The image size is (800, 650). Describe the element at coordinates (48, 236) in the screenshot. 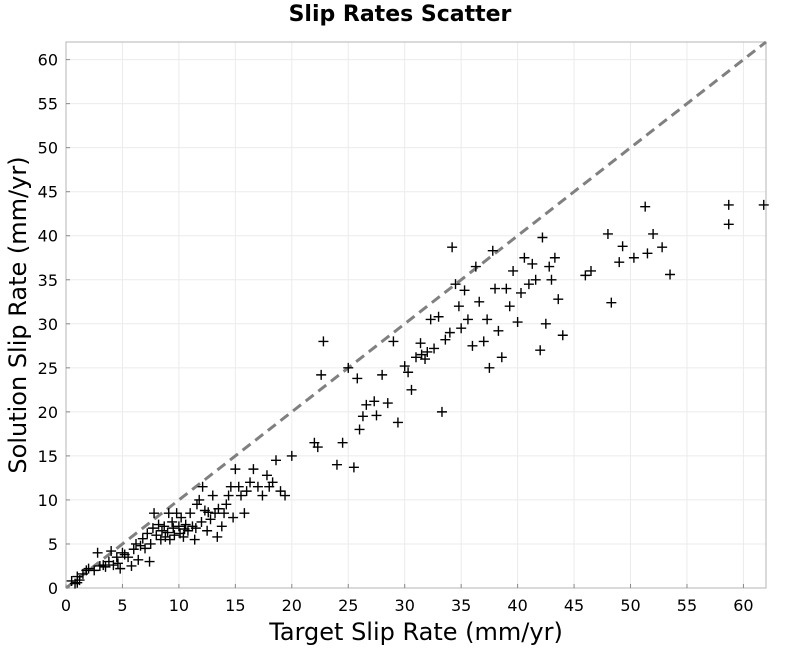

I see `y-tick-label-8: 40` at that location.